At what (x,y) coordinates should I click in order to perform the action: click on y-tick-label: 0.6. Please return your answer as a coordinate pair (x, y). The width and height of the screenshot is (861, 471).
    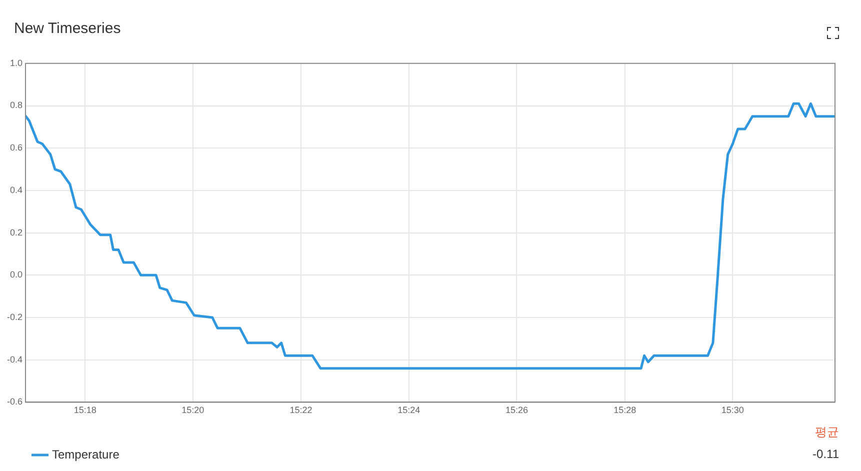
    Looking at the image, I should click on (16, 147).